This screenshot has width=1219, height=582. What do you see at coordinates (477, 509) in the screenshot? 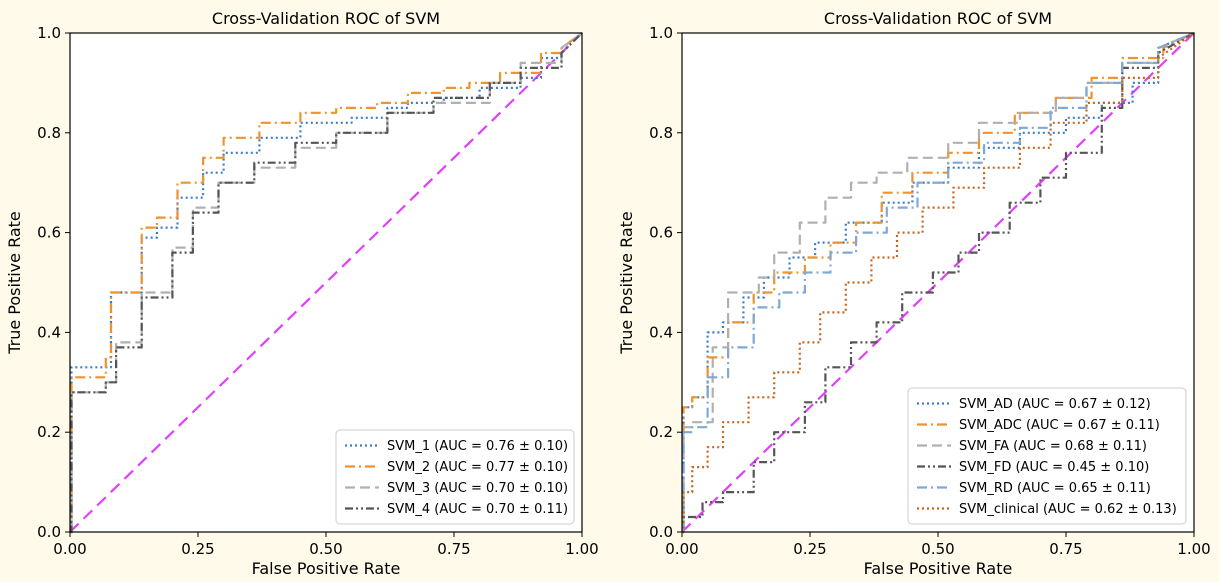
I see `legend-label: SVM_4 (AUC = 0.70 ± 0.11)` at bounding box center [477, 509].